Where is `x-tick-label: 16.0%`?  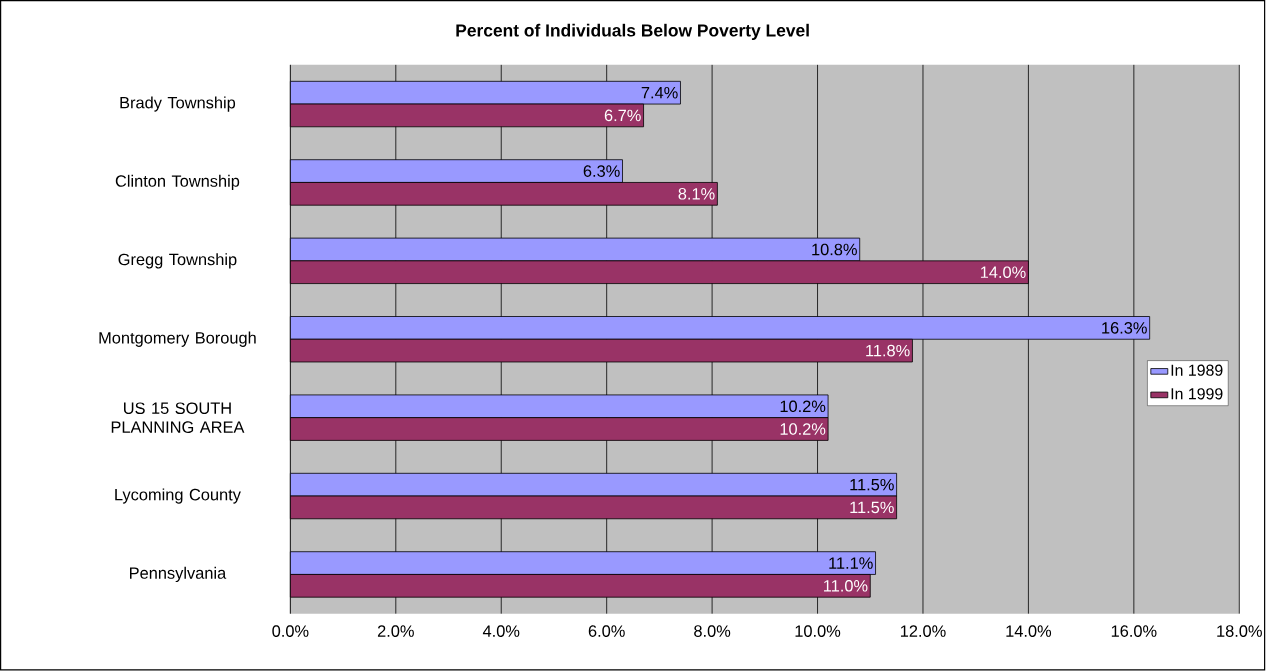
x-tick-label: 16.0% is located at coordinates (1134, 631).